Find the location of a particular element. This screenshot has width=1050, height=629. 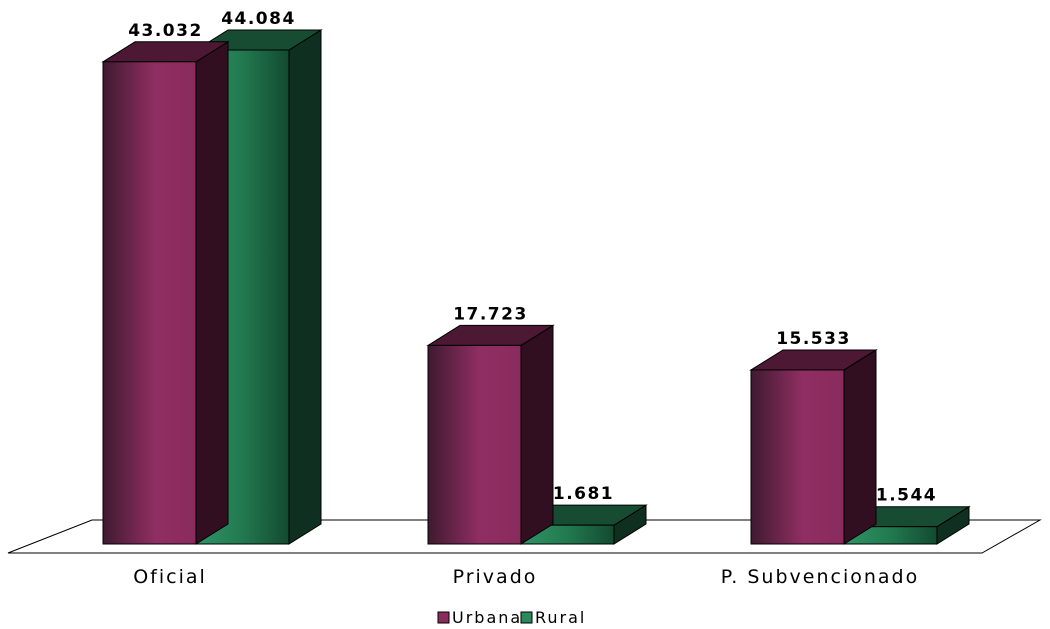

category-label-1: Oficial is located at coordinates (170, 577).